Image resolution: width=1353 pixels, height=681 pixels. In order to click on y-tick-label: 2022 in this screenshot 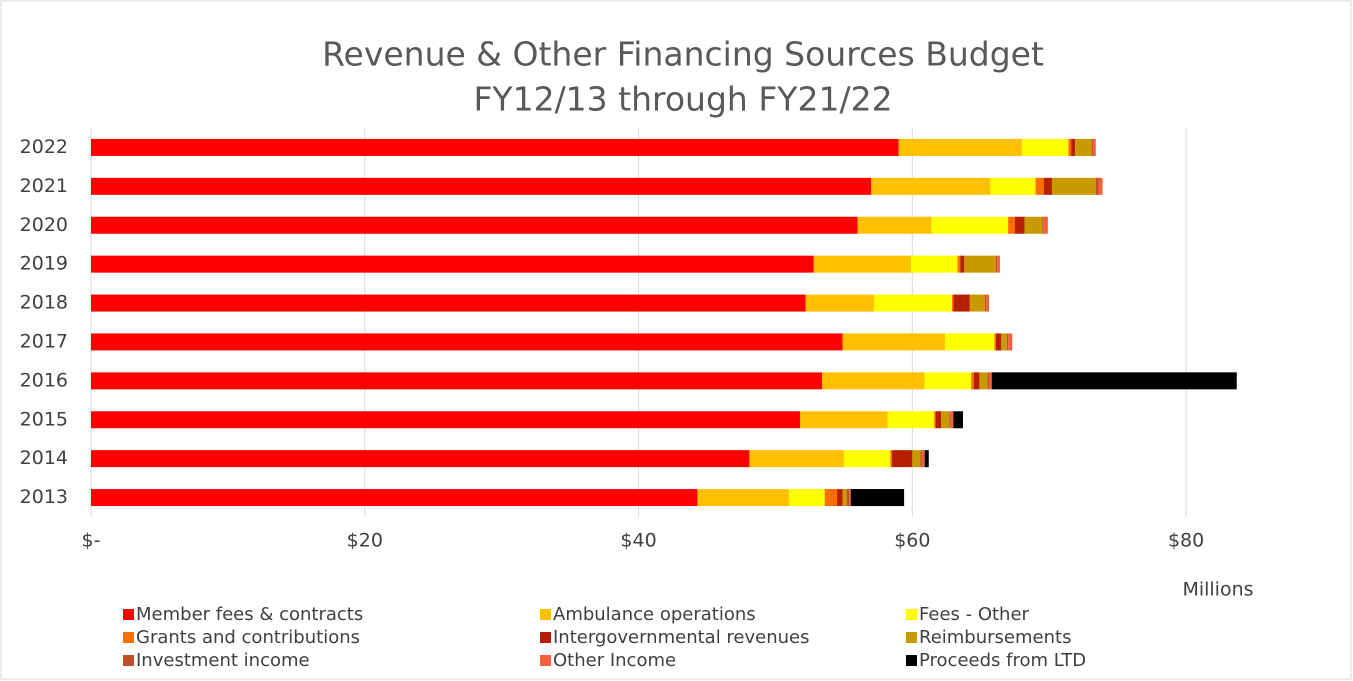, I will do `click(44, 147)`.